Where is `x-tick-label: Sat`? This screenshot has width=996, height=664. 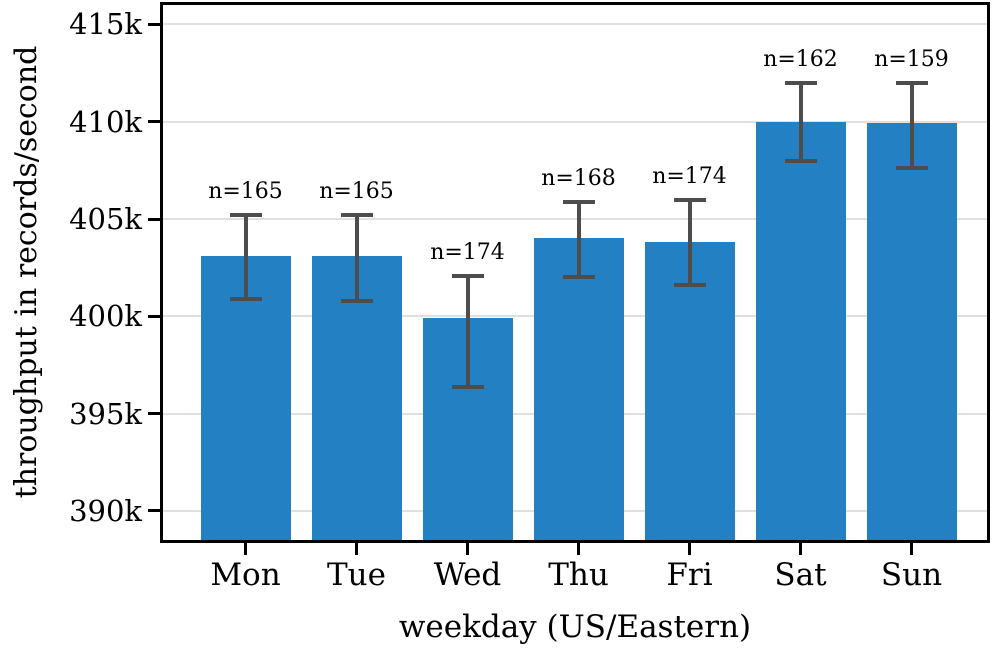 x-tick-label: Sat is located at coordinates (800, 575).